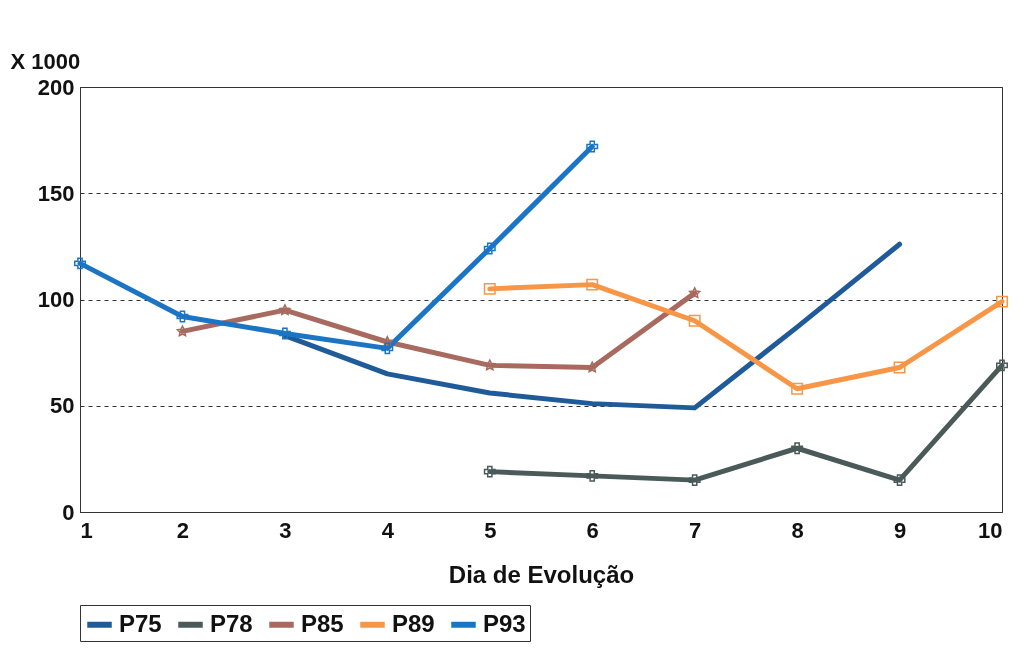  Describe the element at coordinates (388, 530) in the screenshot. I see `x-tick-label: 4` at that location.